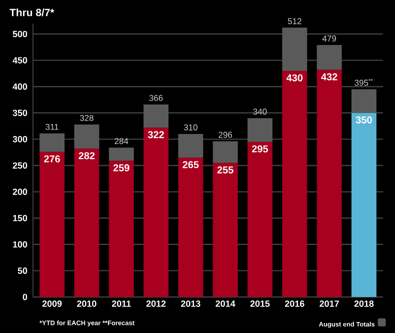 This screenshot has width=395, height=333. I want to click on total-label: 310, so click(191, 127).